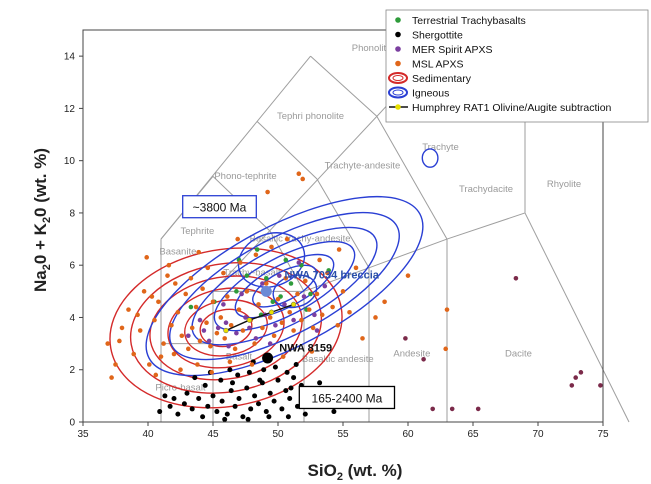 The image size is (651, 484). I want to click on annotation-nwa-8159: NWA 8159, so click(305, 348).